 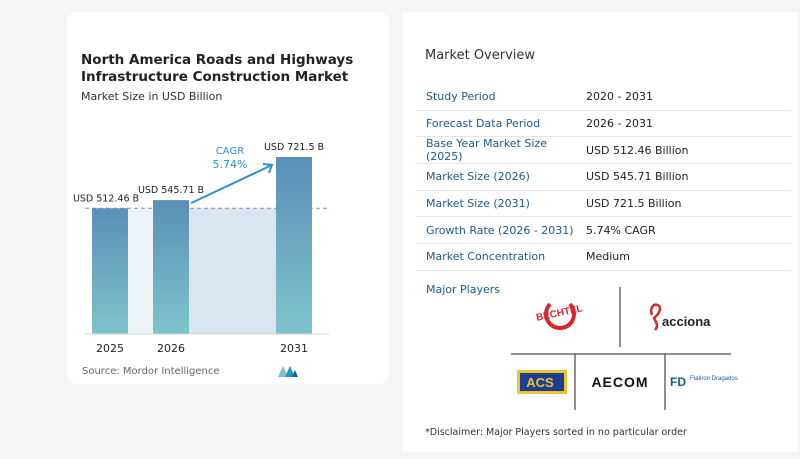 What do you see at coordinates (486, 257) in the screenshot?
I see `row-key: Market Concentration` at bounding box center [486, 257].